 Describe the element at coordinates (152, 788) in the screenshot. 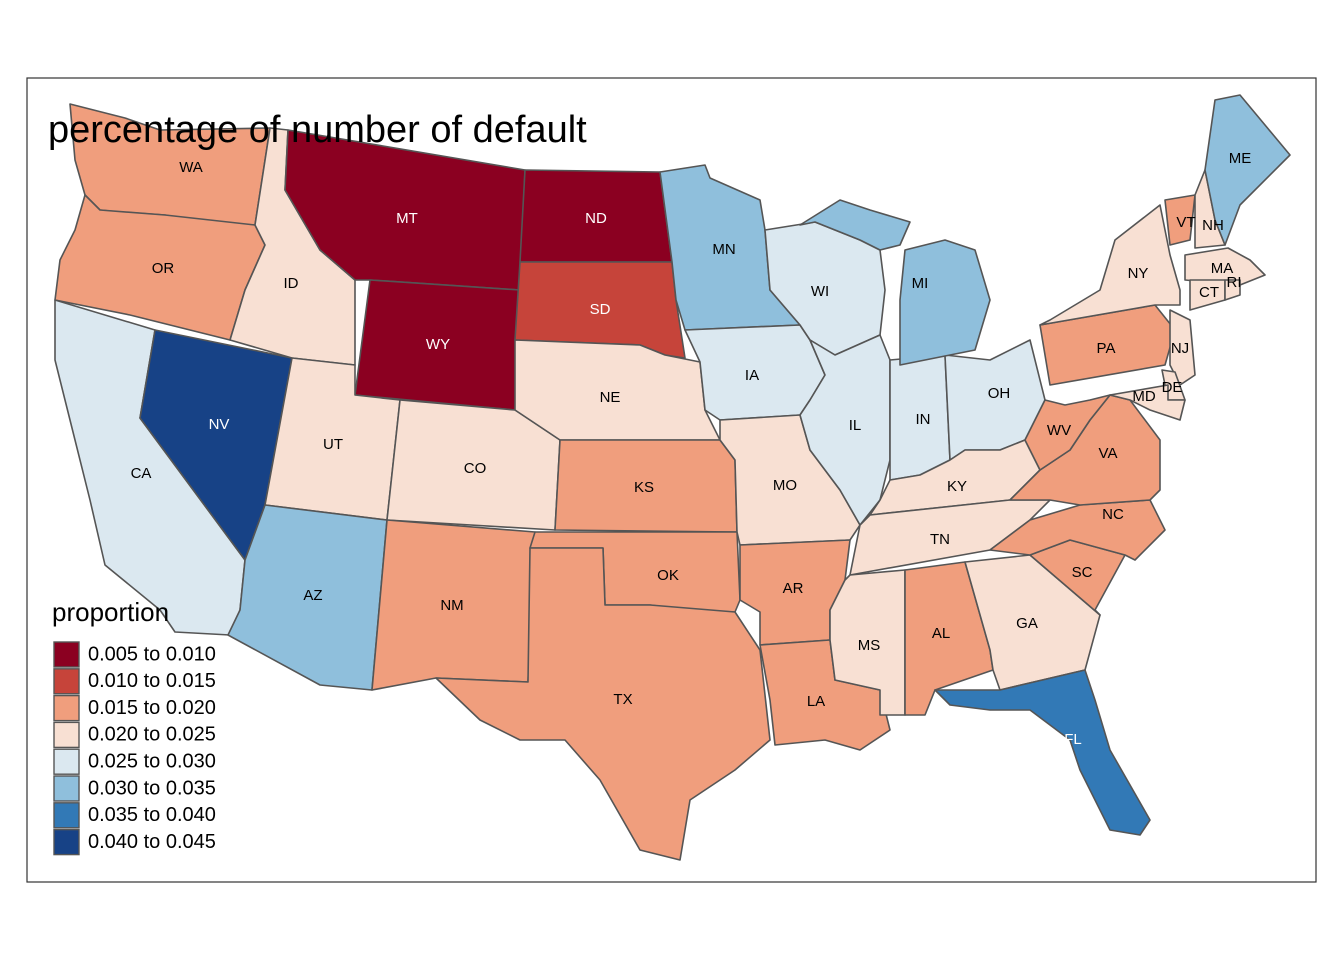

I see `legend-label: 0.030 to 0.035` at that location.